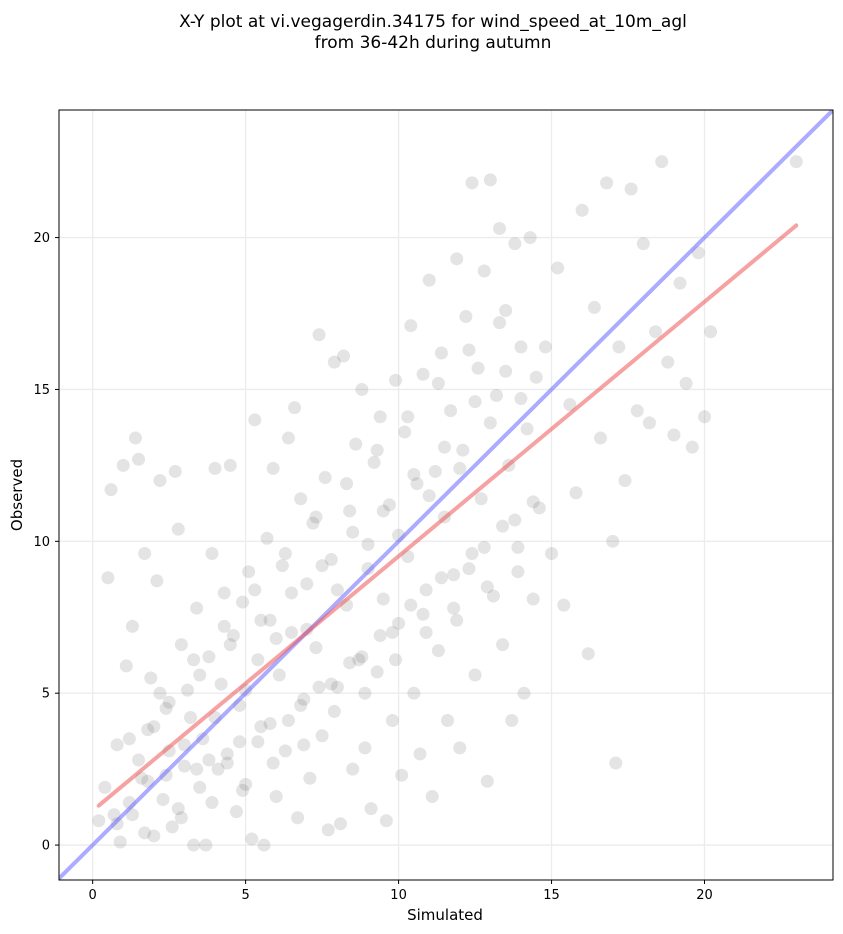 This screenshot has width=843, height=934. I want to click on y-tick-label: 10, so click(41, 542).